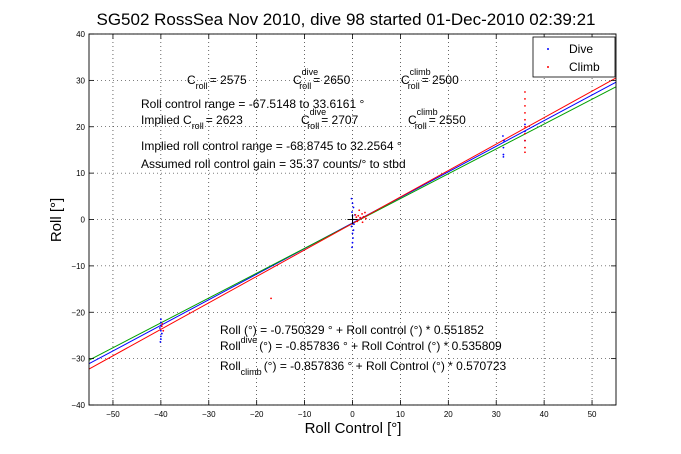 Image resolution: width=681 pixels, height=454 pixels. Describe the element at coordinates (448, 414) in the screenshot. I see `x-tick-label: 20` at that location.